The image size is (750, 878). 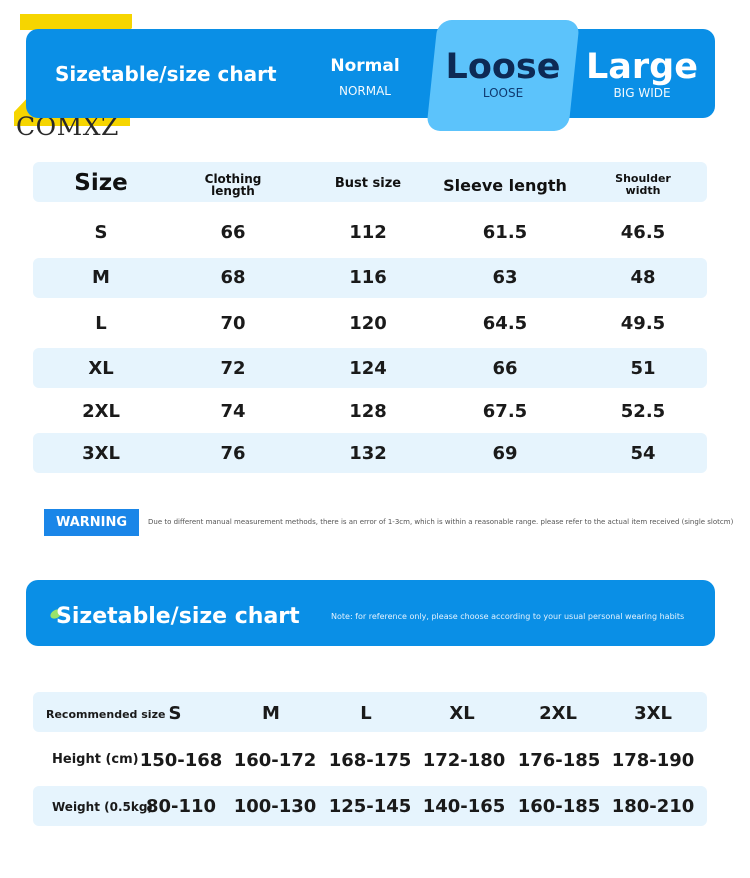 I want to click on header-clothing-length: Clothing length, so click(x=233, y=185).